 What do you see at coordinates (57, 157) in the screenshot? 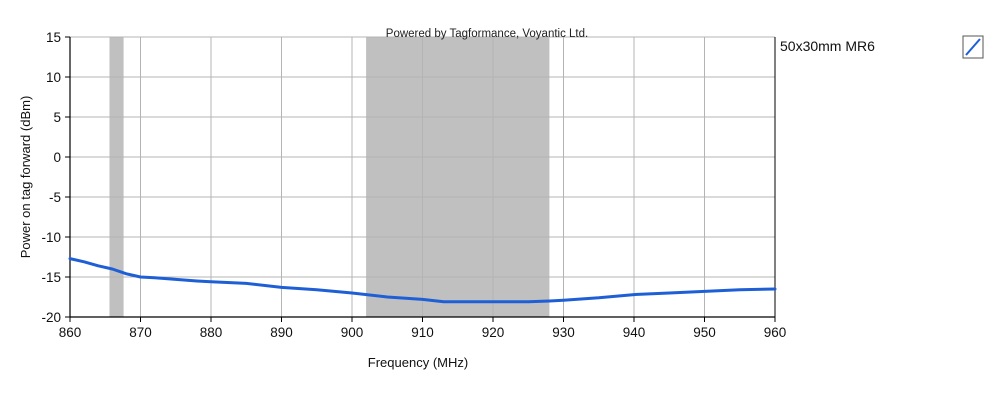
I see `y-tick-label: 0` at bounding box center [57, 157].